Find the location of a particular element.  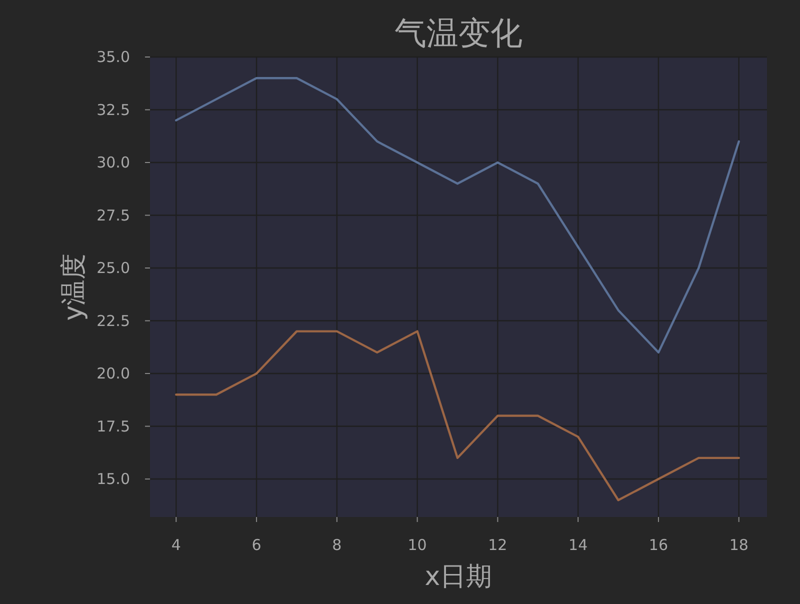

chart-title: 气温变化 is located at coordinates (458, 33).